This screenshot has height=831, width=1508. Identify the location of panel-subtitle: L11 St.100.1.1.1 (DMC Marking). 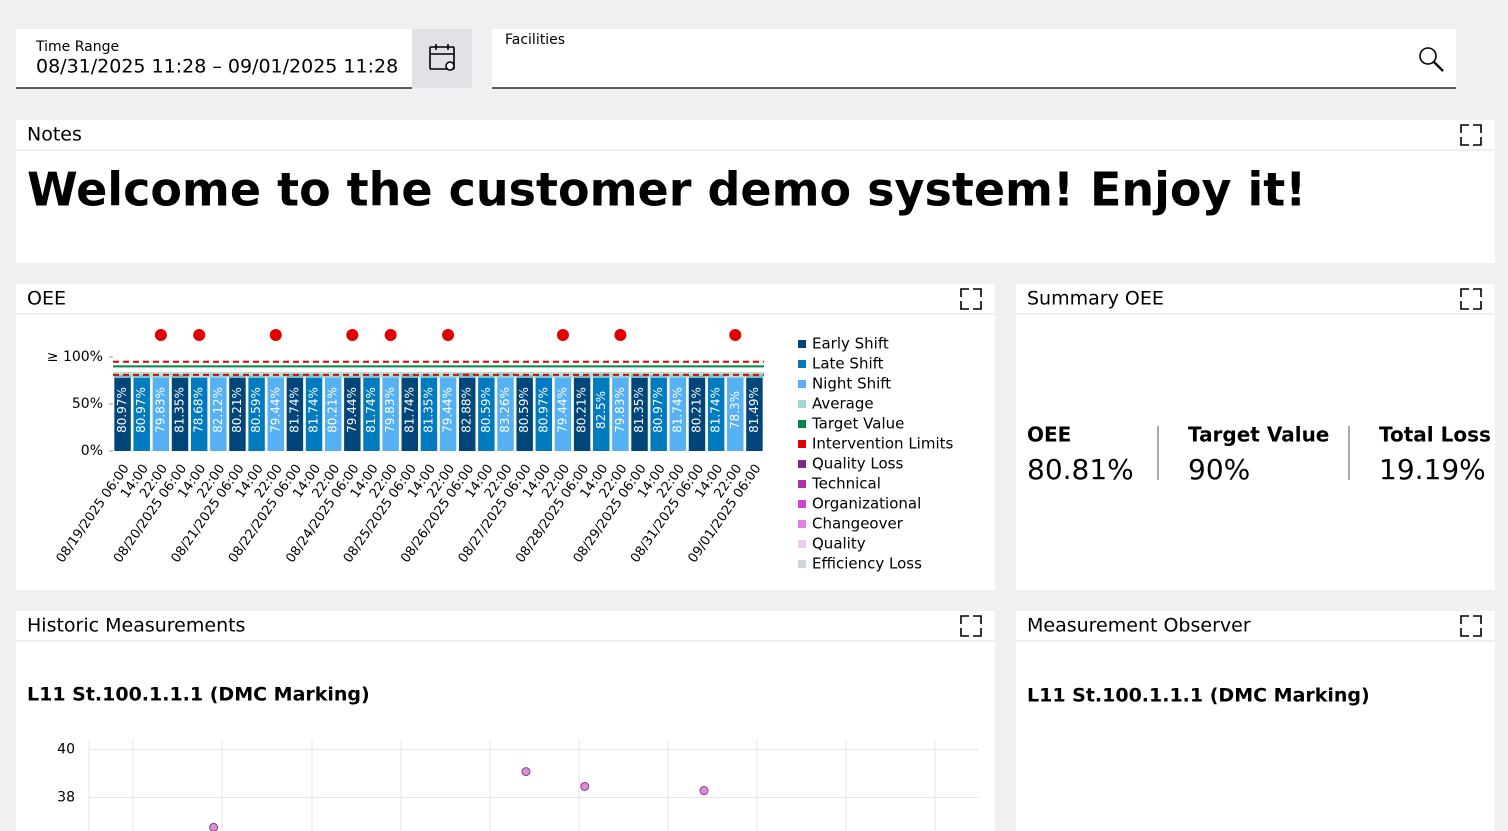
(1198, 696).